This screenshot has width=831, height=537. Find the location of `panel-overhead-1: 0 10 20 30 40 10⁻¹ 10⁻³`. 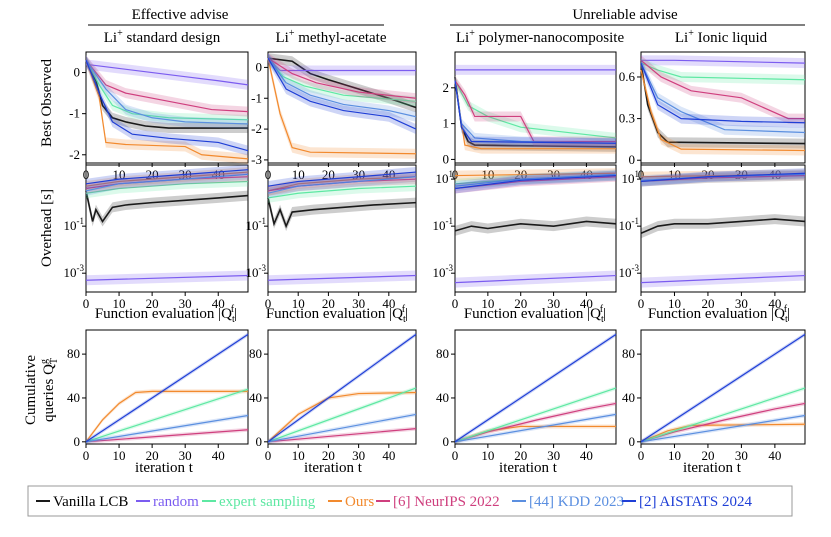

panel-overhead-1: 0 10 20 30 40 10⁻¹ 10⁻³ is located at coordinates (331, 237).